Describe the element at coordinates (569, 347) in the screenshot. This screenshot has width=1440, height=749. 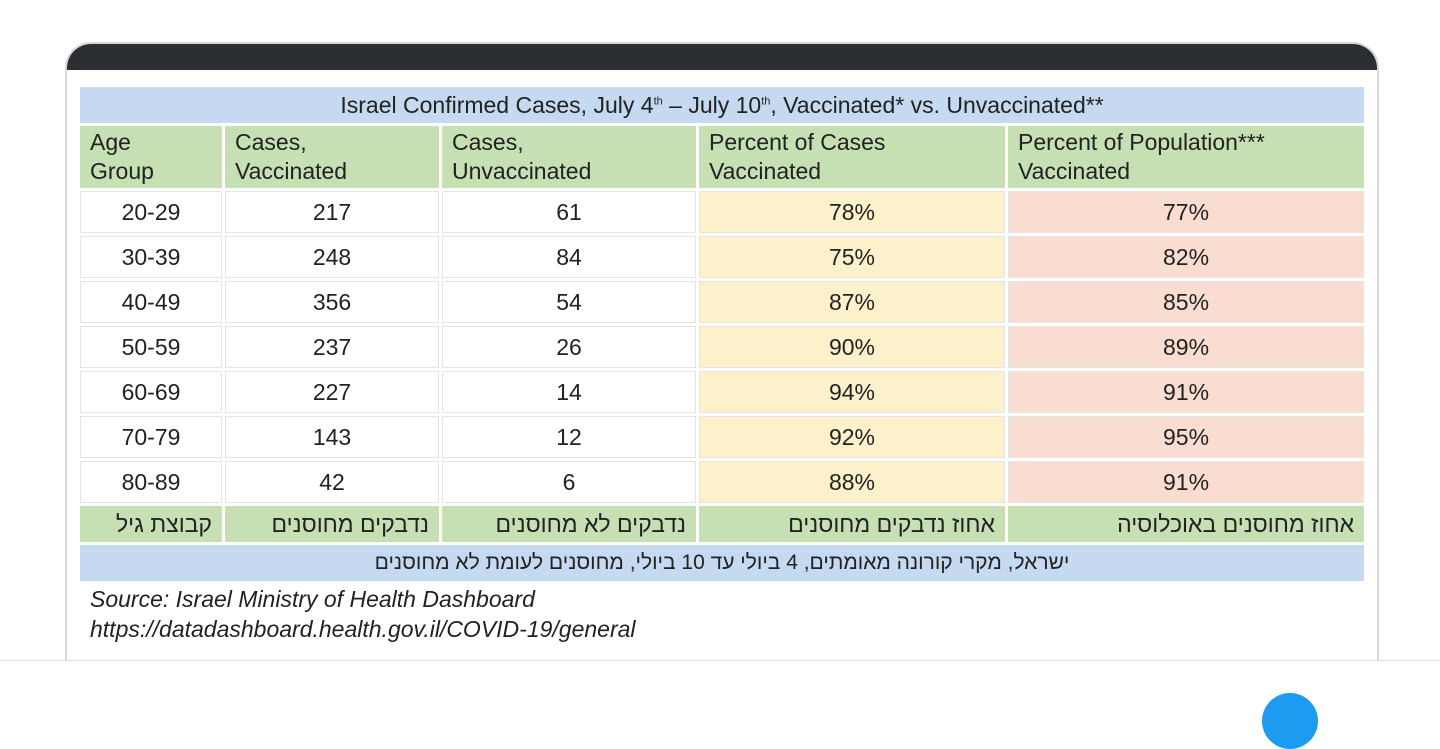
I see `data-cell: 26` at that location.